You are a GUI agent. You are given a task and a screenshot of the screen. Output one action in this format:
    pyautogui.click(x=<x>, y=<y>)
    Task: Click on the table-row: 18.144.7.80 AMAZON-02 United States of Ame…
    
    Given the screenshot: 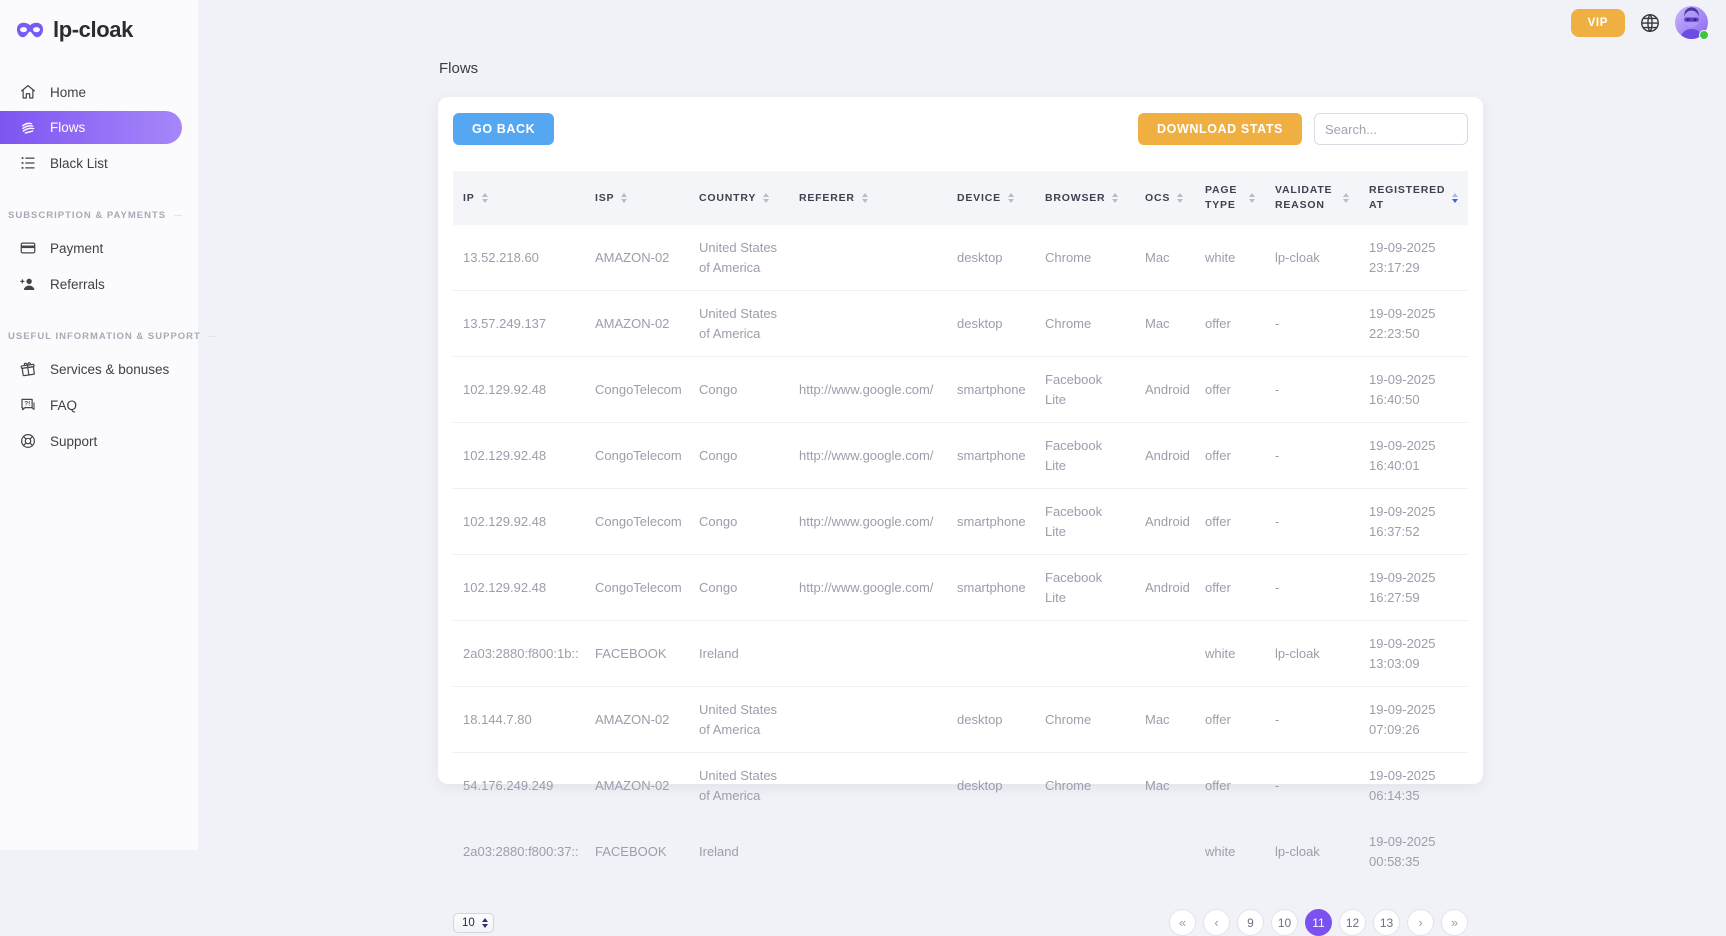 What is the action you would take?
    pyautogui.click(x=960, y=719)
    